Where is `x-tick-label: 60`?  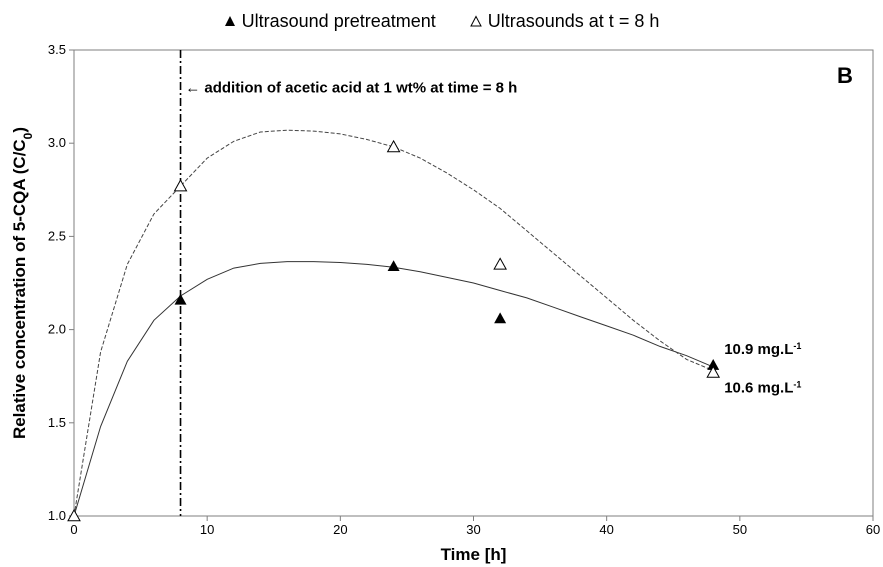 x-tick-label: 60 is located at coordinates (873, 529).